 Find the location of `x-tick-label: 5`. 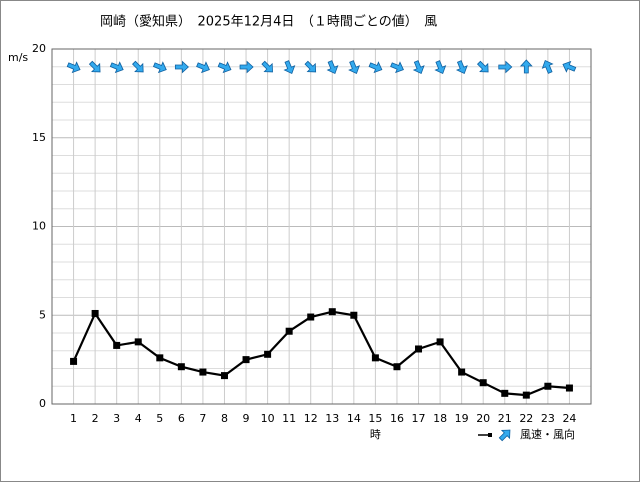

x-tick-label: 5 is located at coordinates (159, 418).